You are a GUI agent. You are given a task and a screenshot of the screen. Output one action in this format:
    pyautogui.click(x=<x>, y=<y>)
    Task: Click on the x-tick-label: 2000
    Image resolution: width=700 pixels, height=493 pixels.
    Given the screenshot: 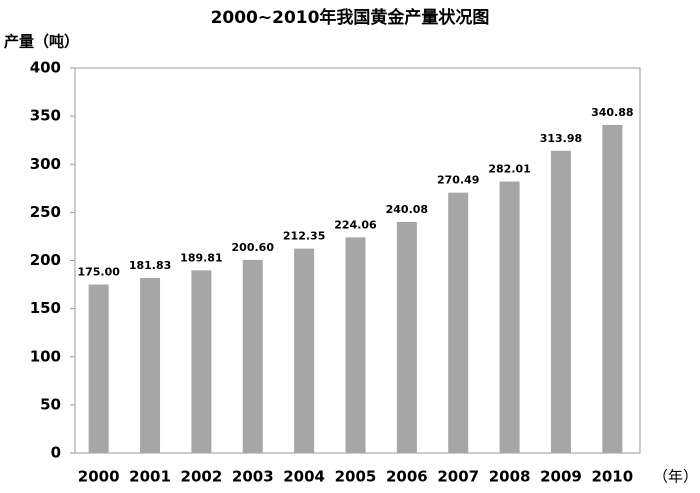 What is the action you would take?
    pyautogui.click(x=99, y=477)
    